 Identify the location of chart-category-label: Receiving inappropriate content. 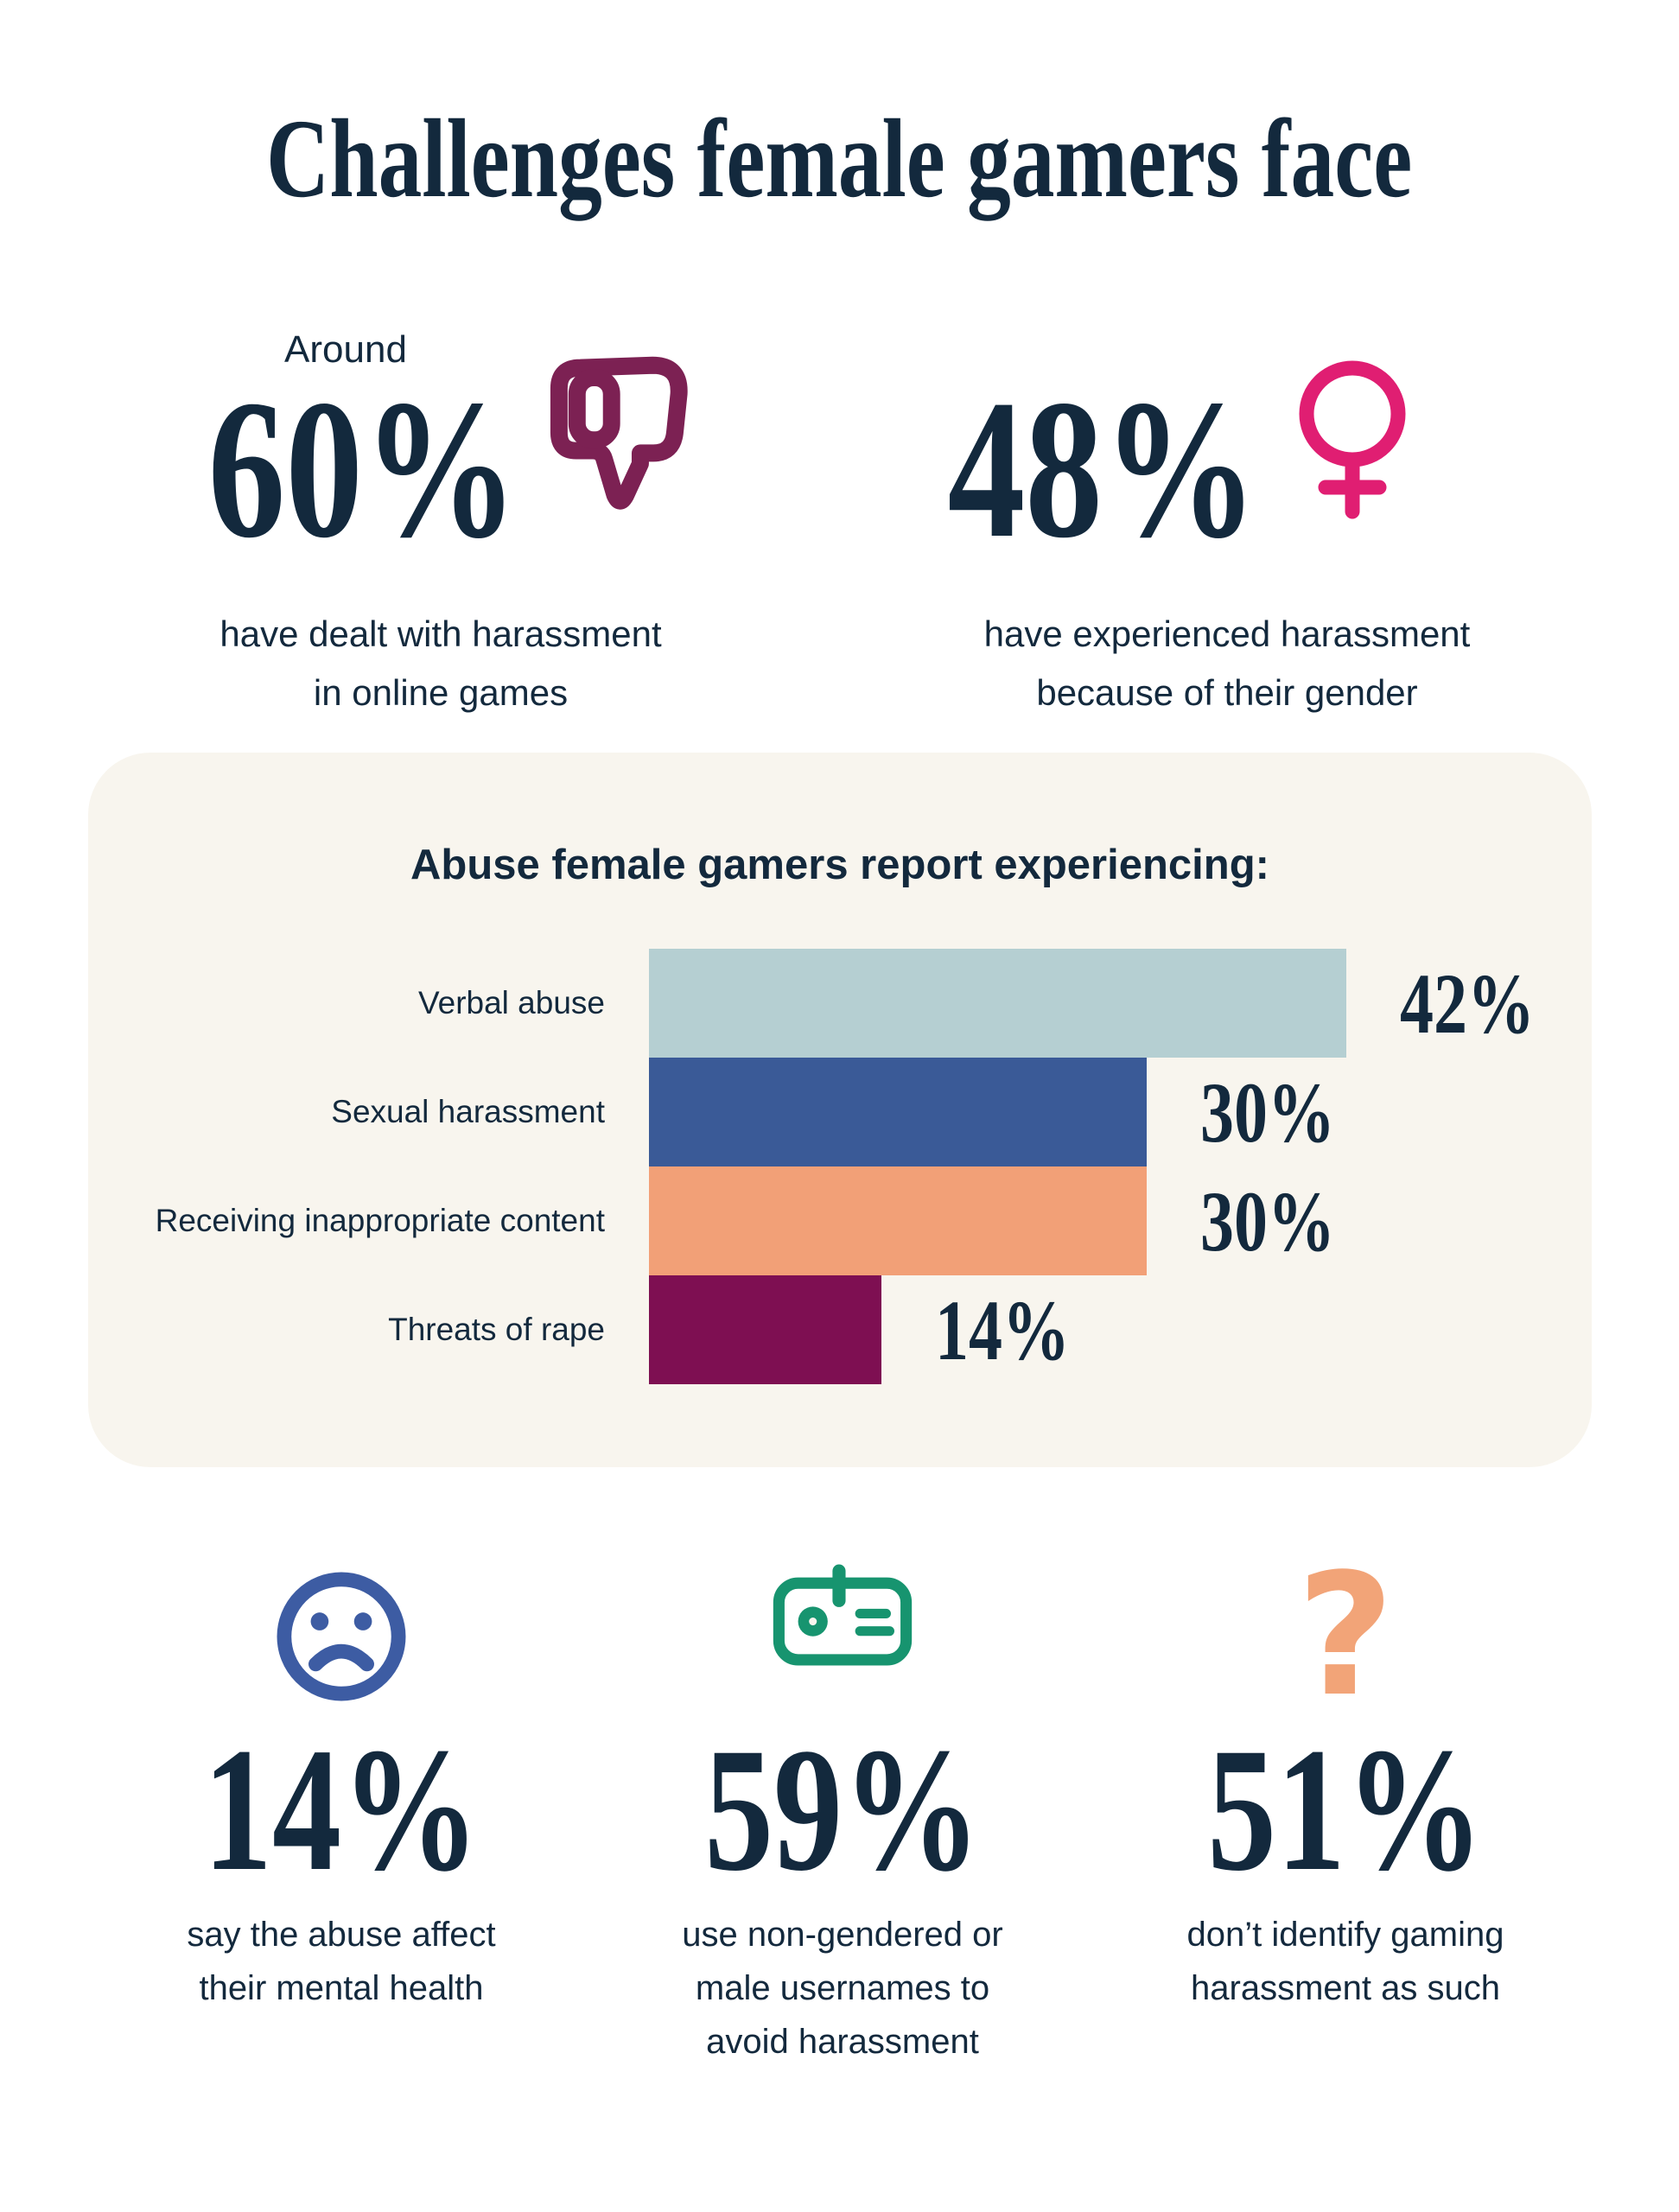
(380, 1220).